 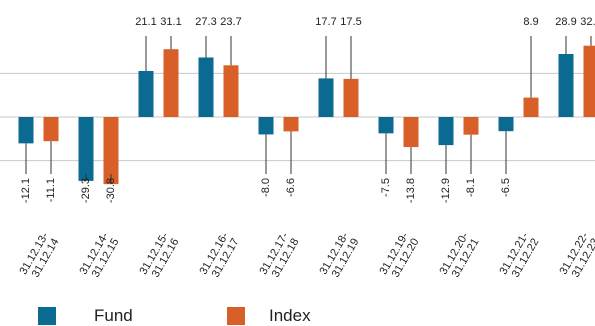 What do you see at coordinates (111, 190) in the screenshot?
I see `data-label: -30.8` at bounding box center [111, 190].